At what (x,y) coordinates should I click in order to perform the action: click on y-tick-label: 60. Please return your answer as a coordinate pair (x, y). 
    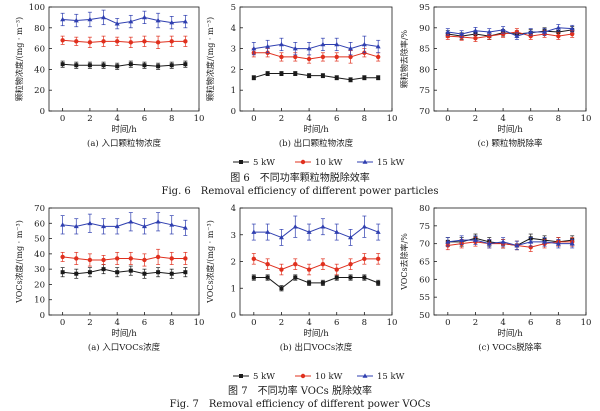
    Looking at the image, I should click on (39, 50).